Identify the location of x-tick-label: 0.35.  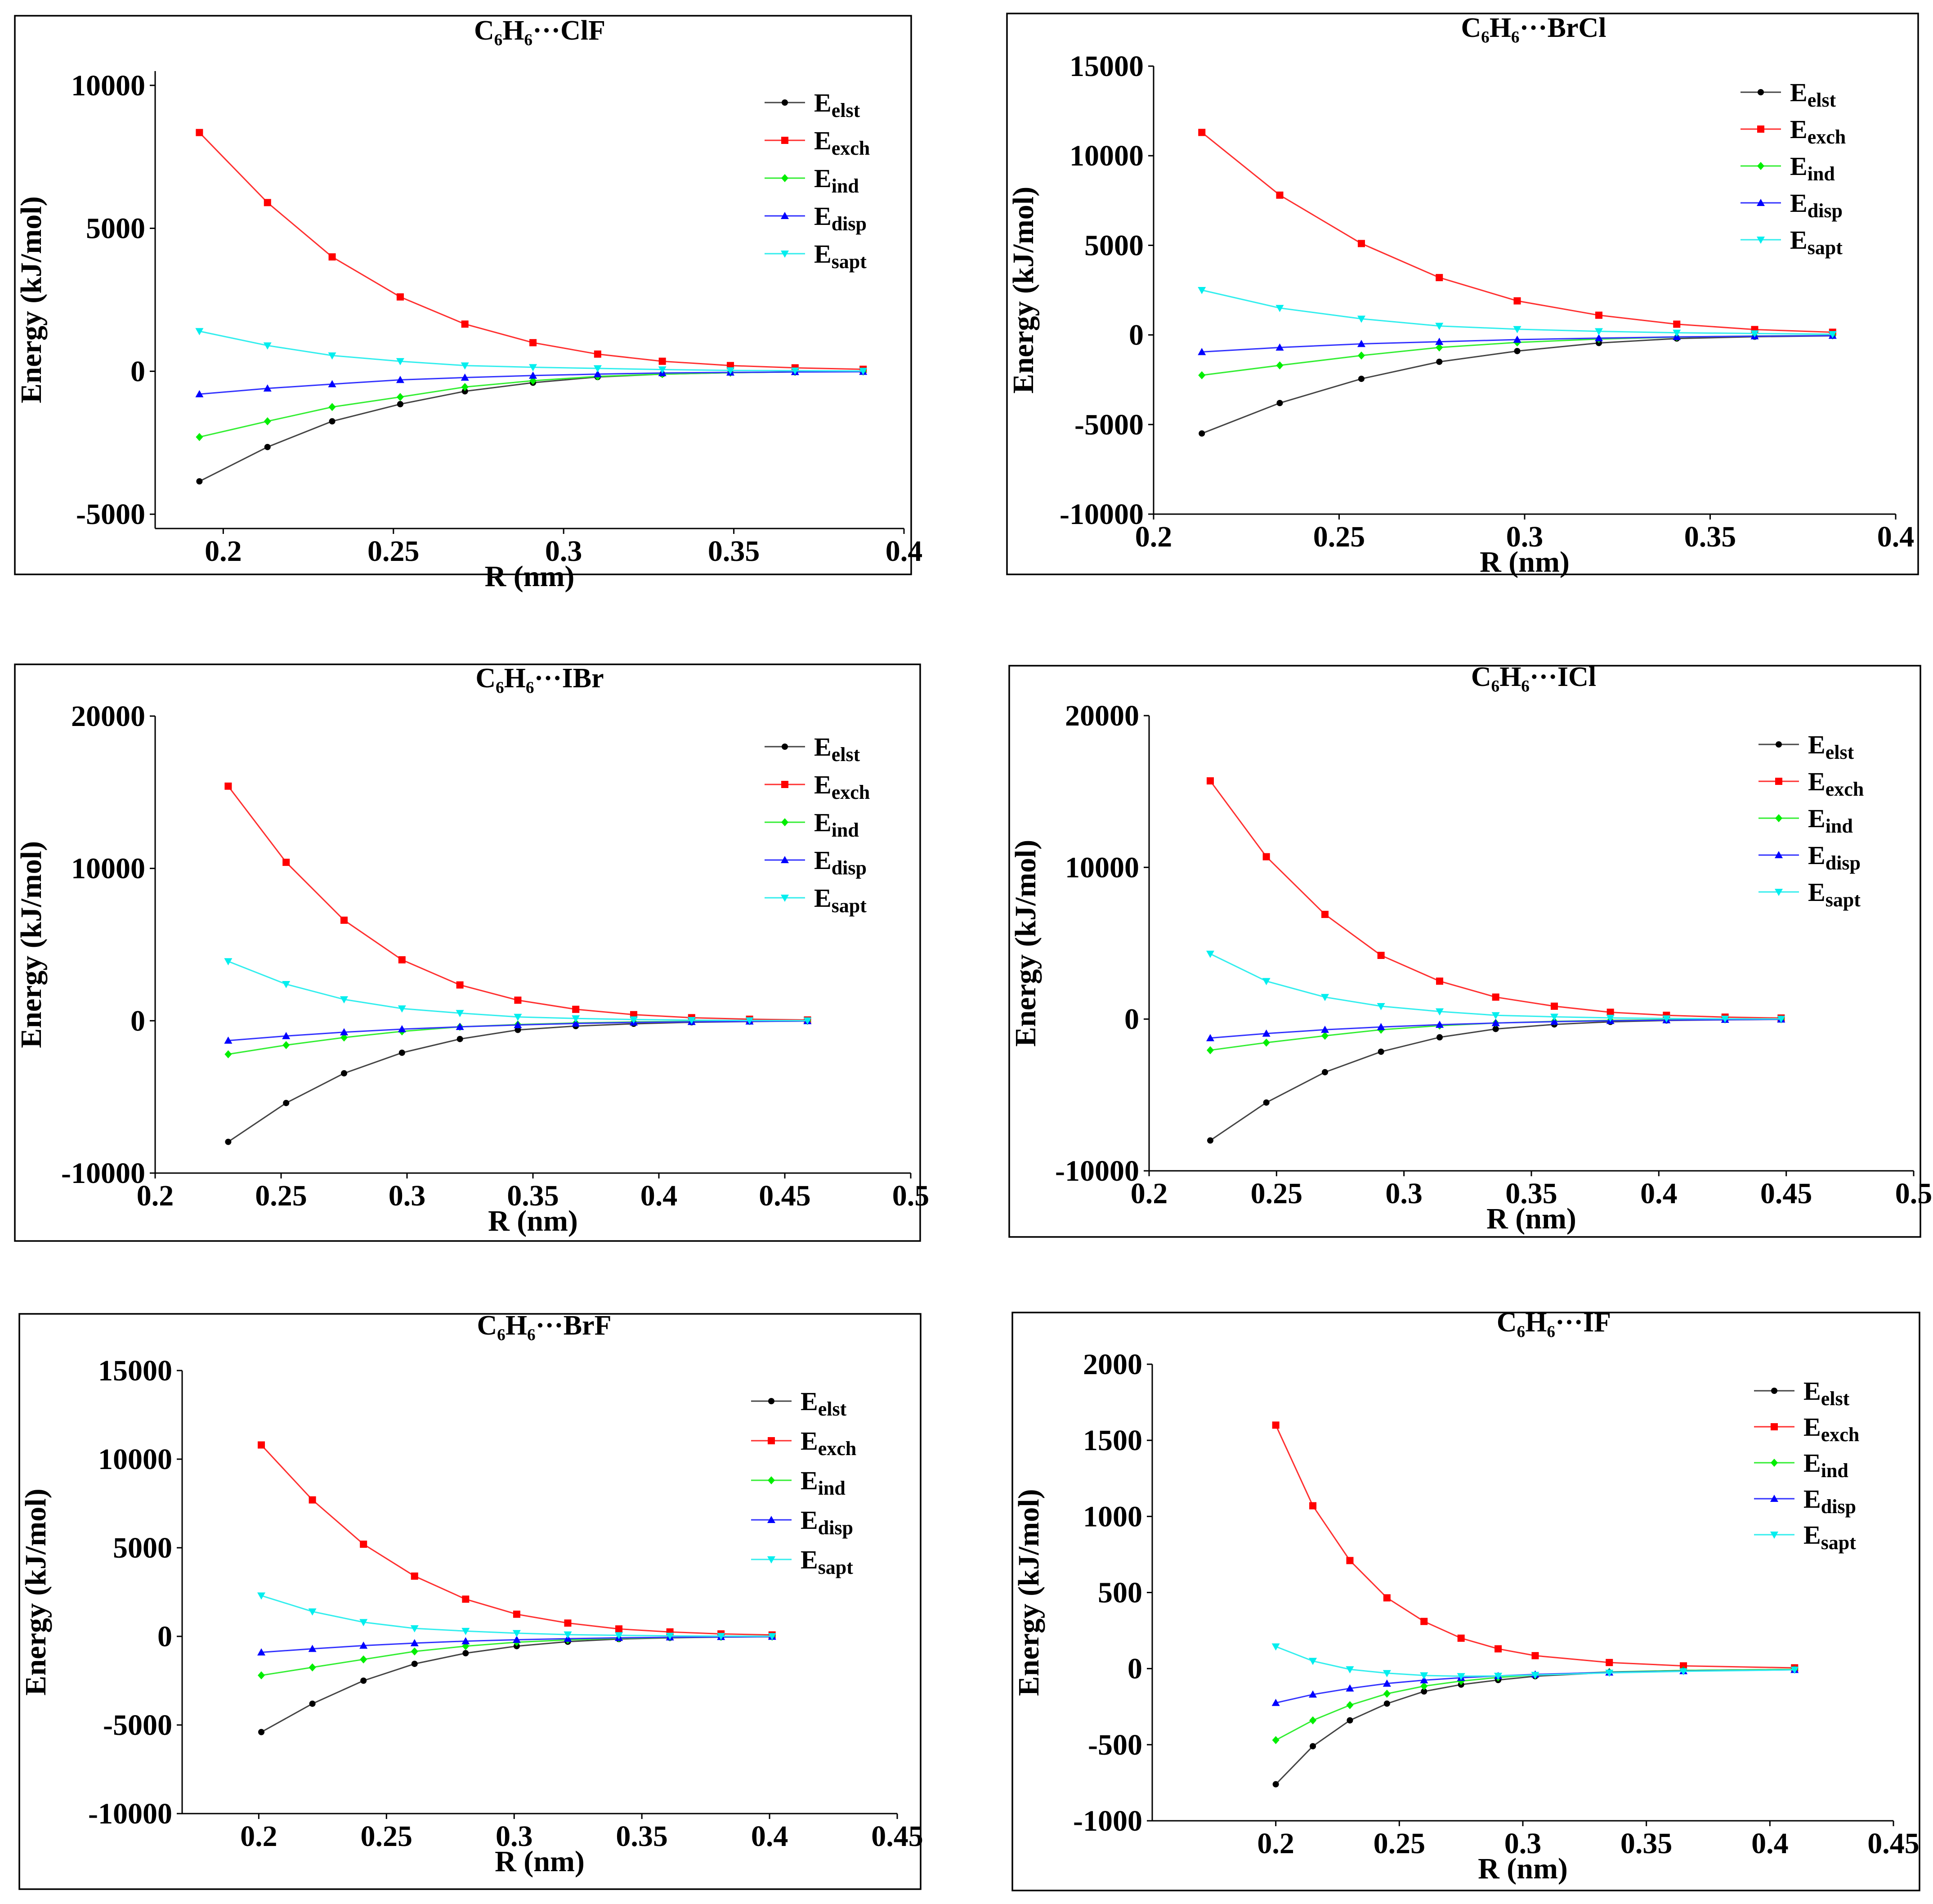
(642, 1836).